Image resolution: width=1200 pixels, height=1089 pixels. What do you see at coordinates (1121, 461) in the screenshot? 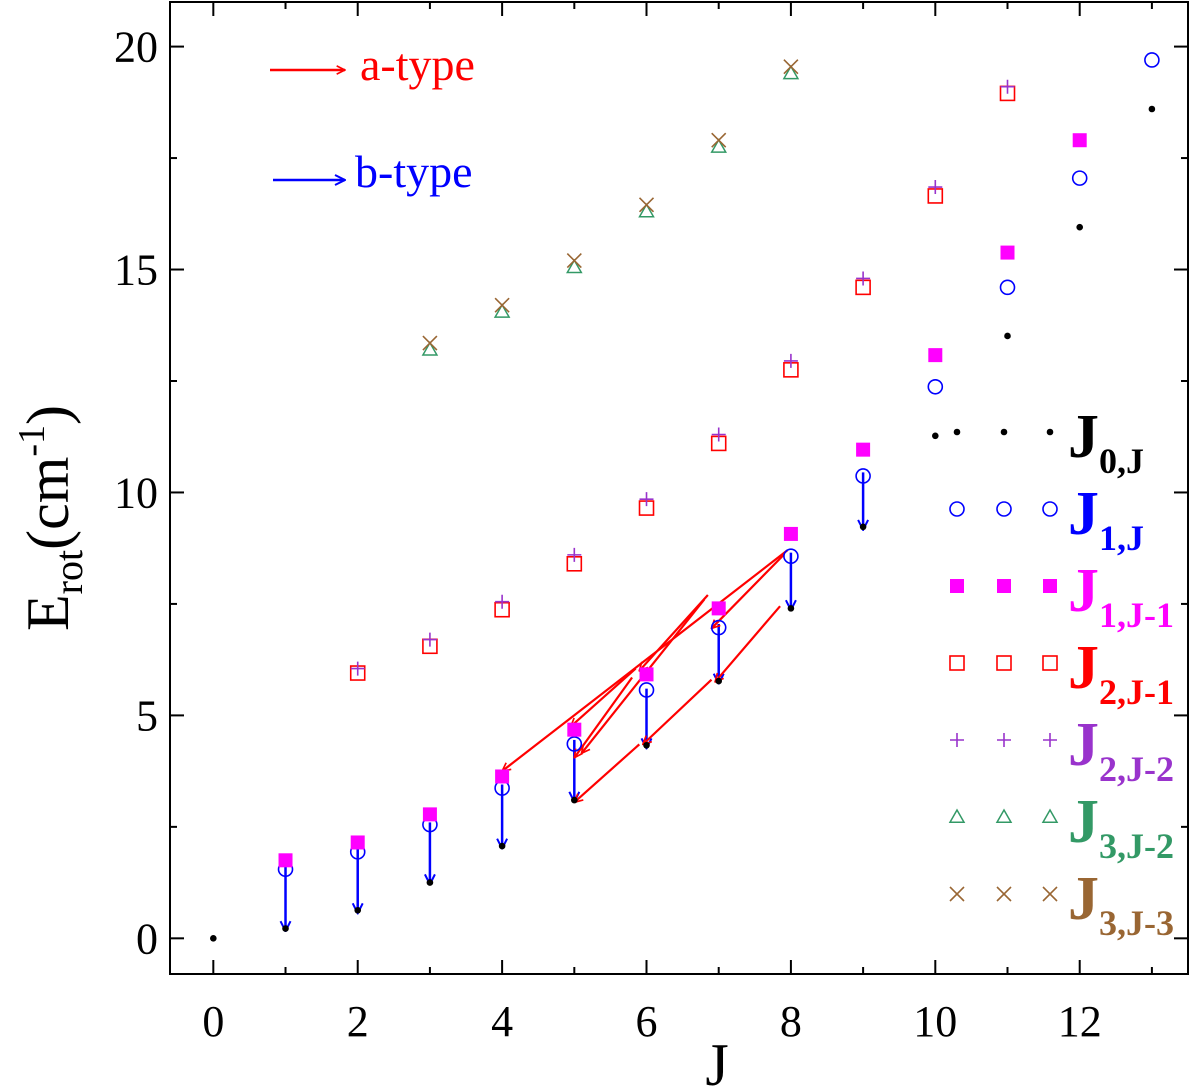
I see `legend-label-sub: 0,J` at bounding box center [1121, 461].